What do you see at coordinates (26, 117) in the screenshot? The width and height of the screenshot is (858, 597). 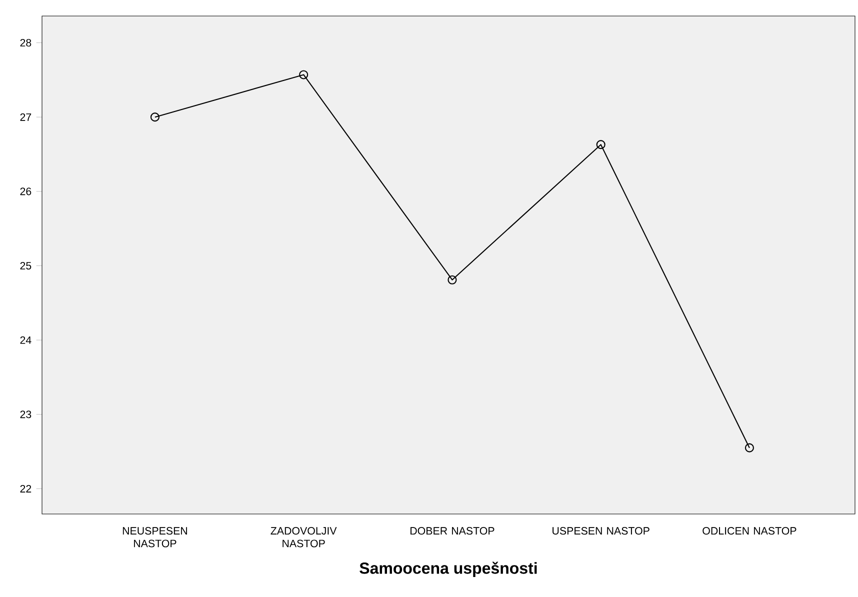 I see `y-tick-label: 27` at bounding box center [26, 117].